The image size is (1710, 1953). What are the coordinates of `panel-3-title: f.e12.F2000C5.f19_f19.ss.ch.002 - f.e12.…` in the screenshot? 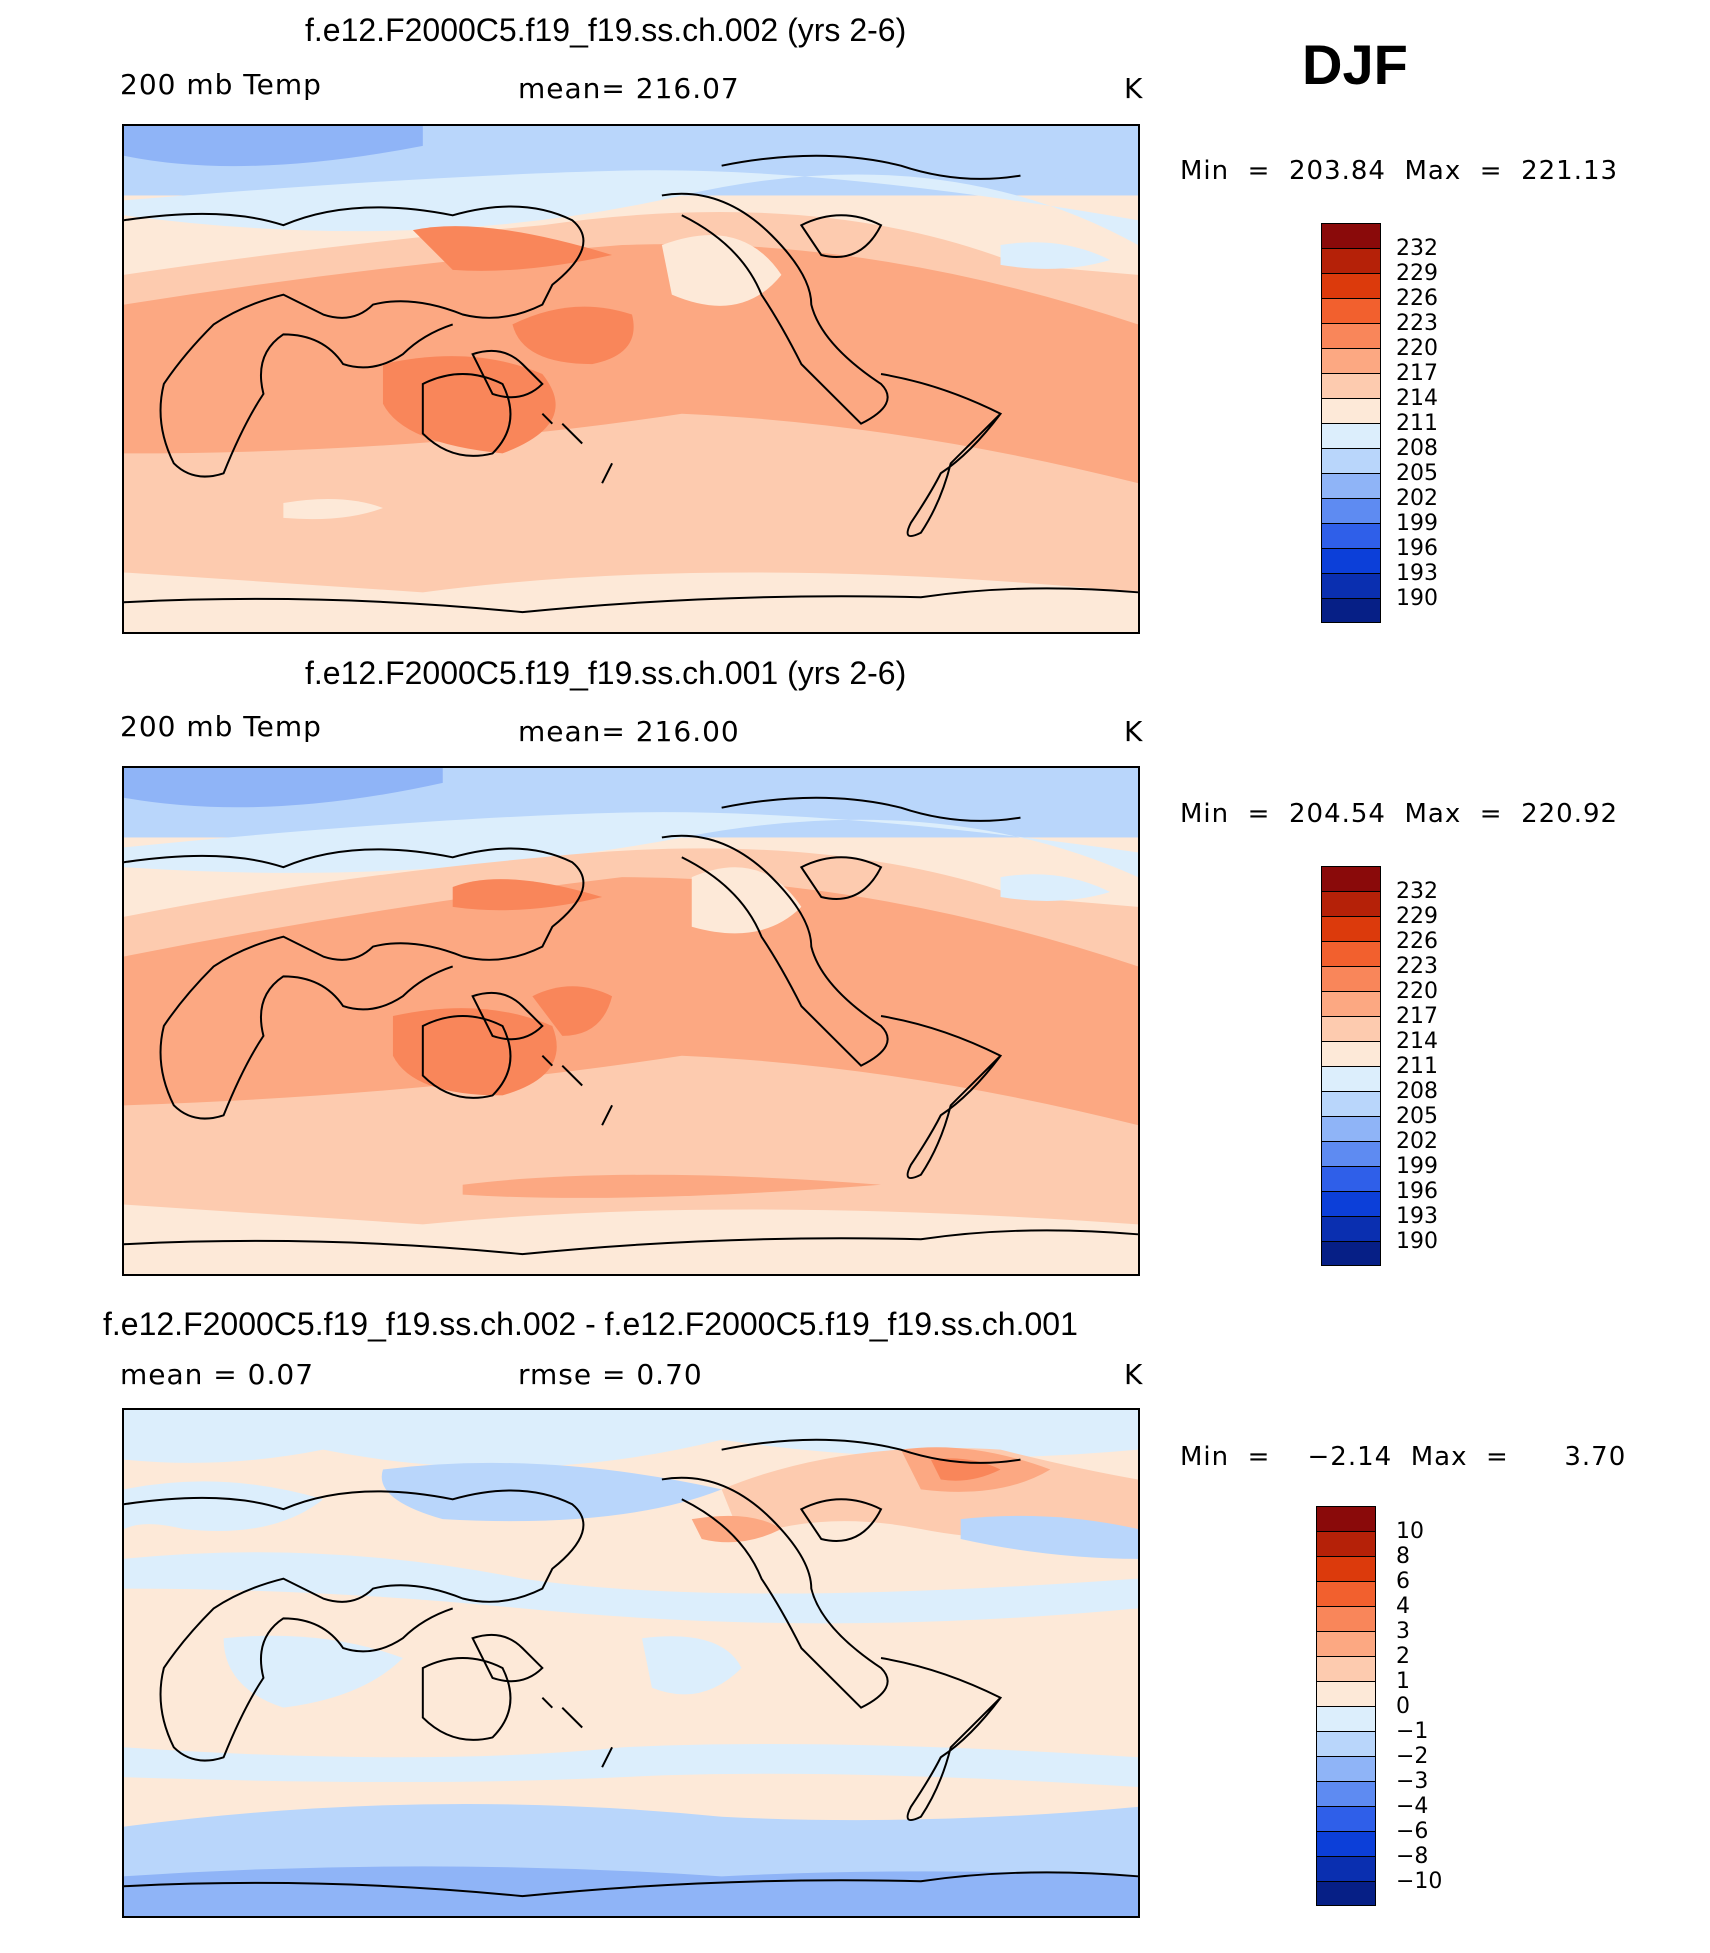 It's located at (590, 1324).